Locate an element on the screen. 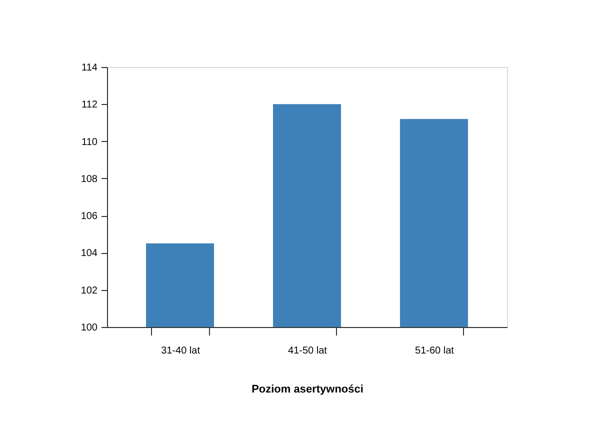 The image size is (597, 437). y-tick-label: 100 is located at coordinates (89, 328).